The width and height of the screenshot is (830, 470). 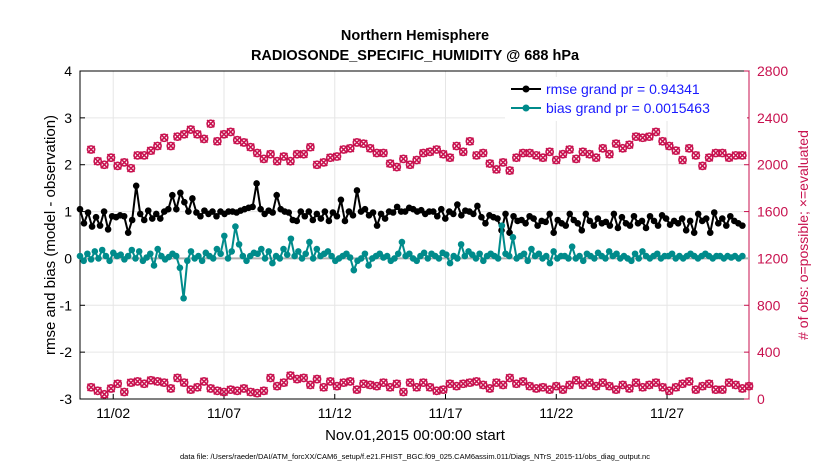 I want to click on legend-rmse-label: rmse grand pr = 0.94341, so click(x=623, y=89).